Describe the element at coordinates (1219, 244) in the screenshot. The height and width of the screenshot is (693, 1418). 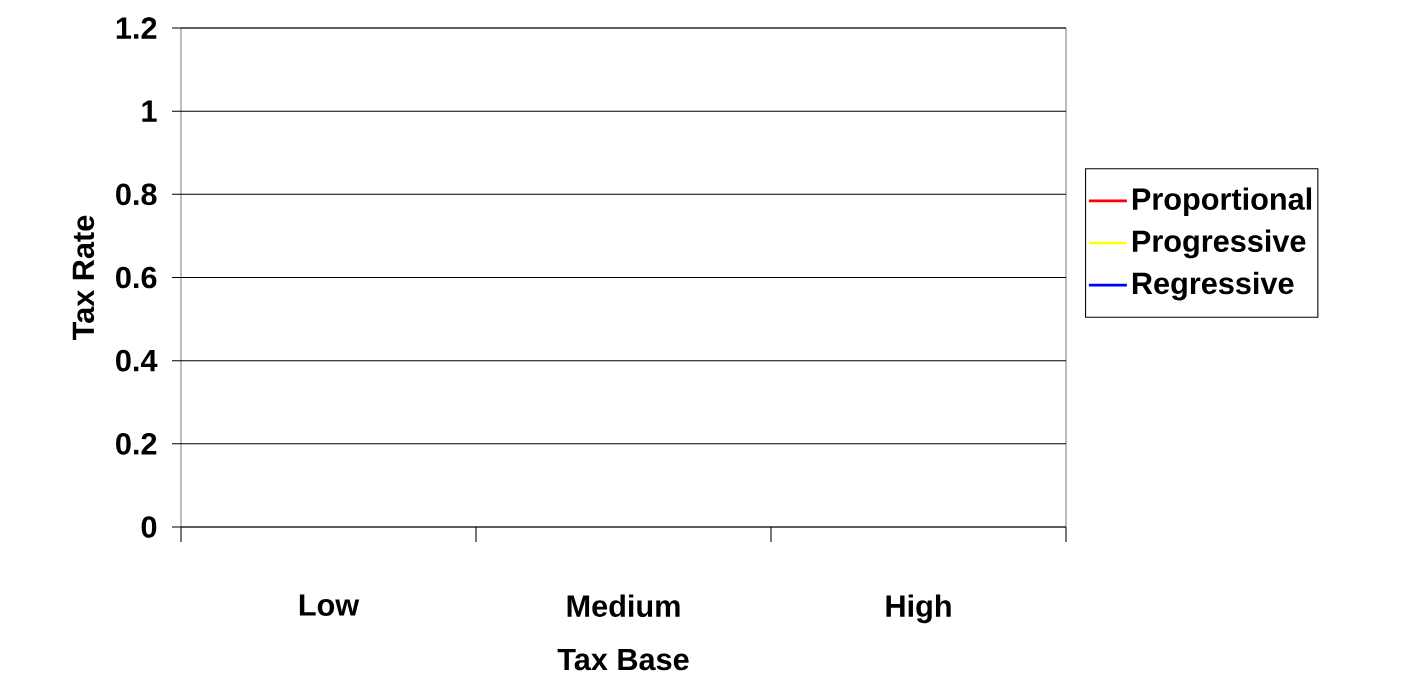
I see `legend-label: Progressive` at that location.